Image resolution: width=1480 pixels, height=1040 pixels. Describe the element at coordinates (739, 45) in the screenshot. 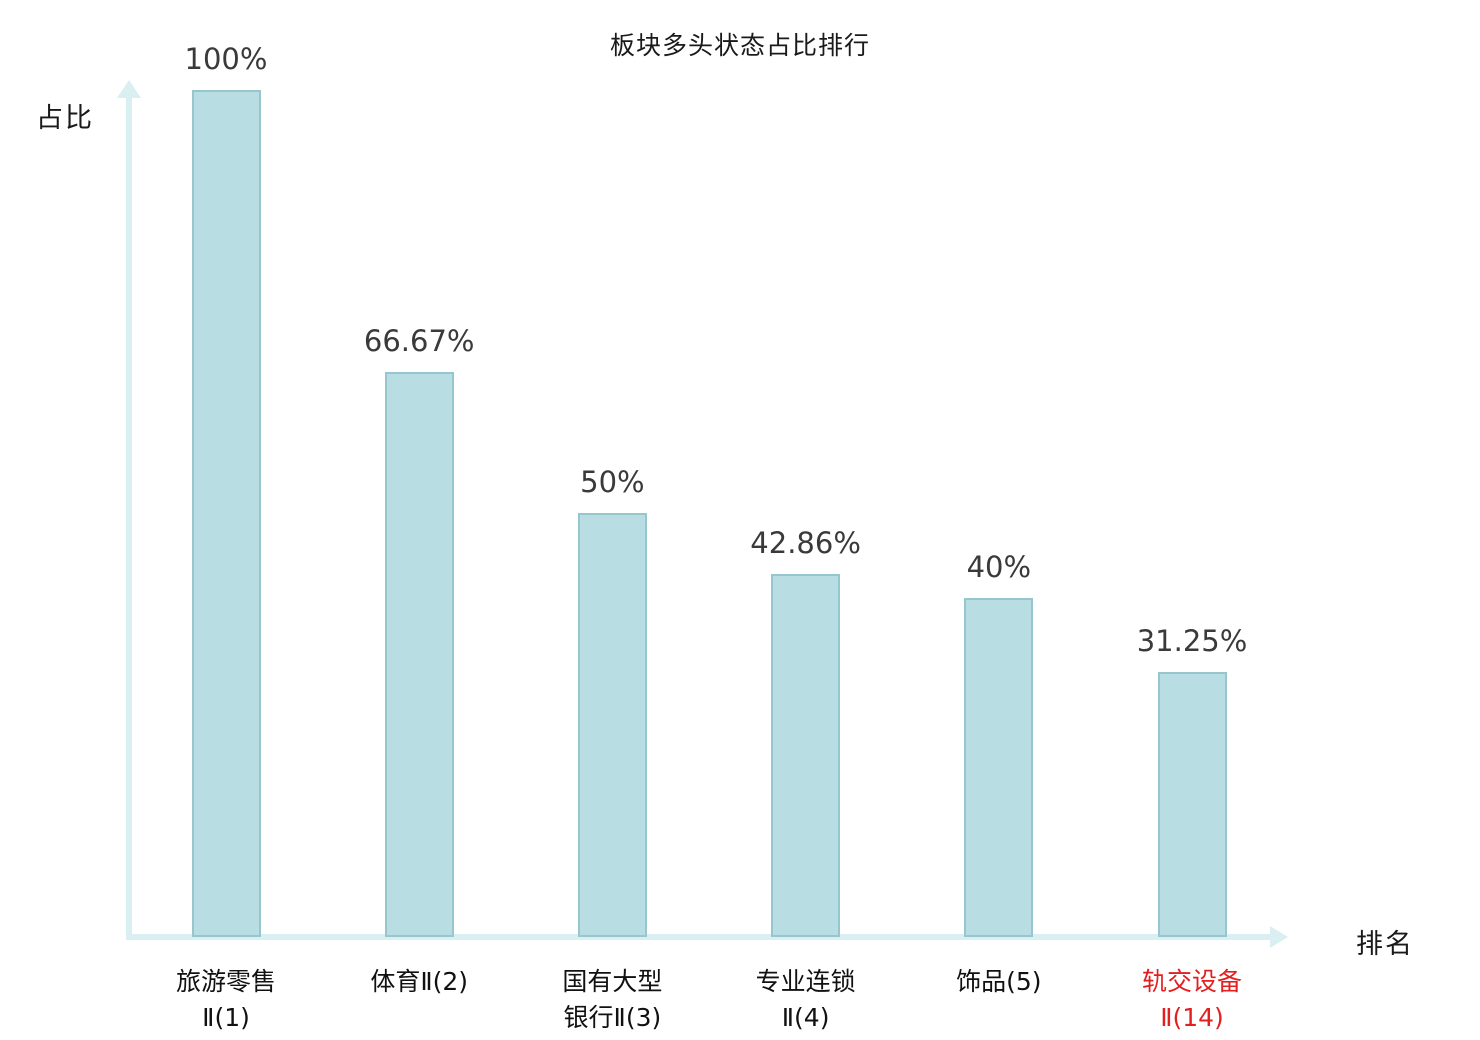

I see `chart-title: 板块多头状态占比排行` at that location.